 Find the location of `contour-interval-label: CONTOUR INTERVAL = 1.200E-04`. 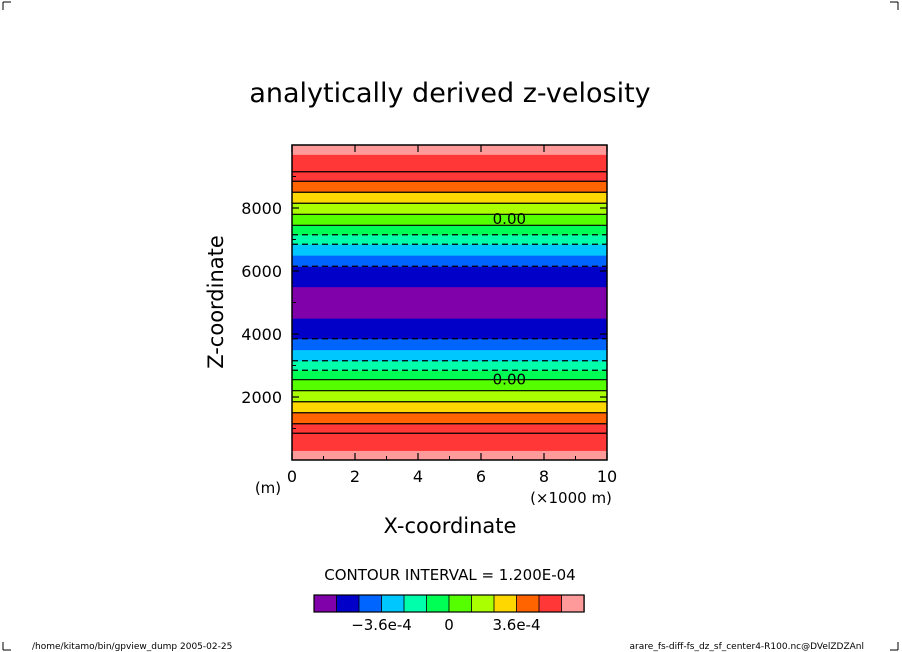

contour-interval-label: CONTOUR INTERVAL = 1.200E-04 is located at coordinates (449, 575).